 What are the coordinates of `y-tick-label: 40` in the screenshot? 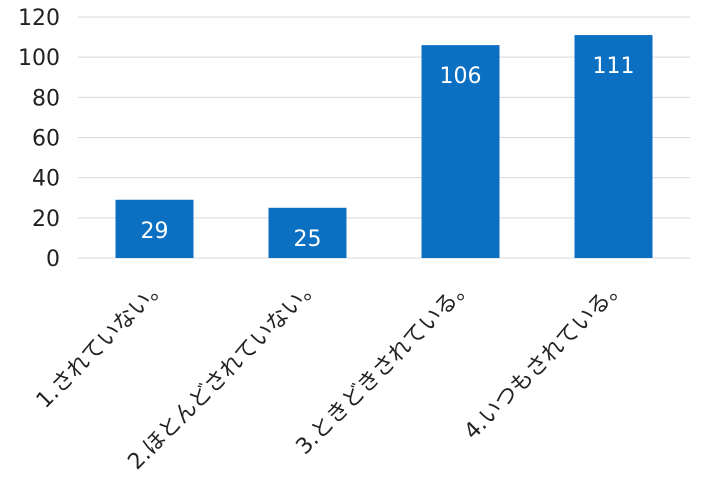 It's located at (46, 179).